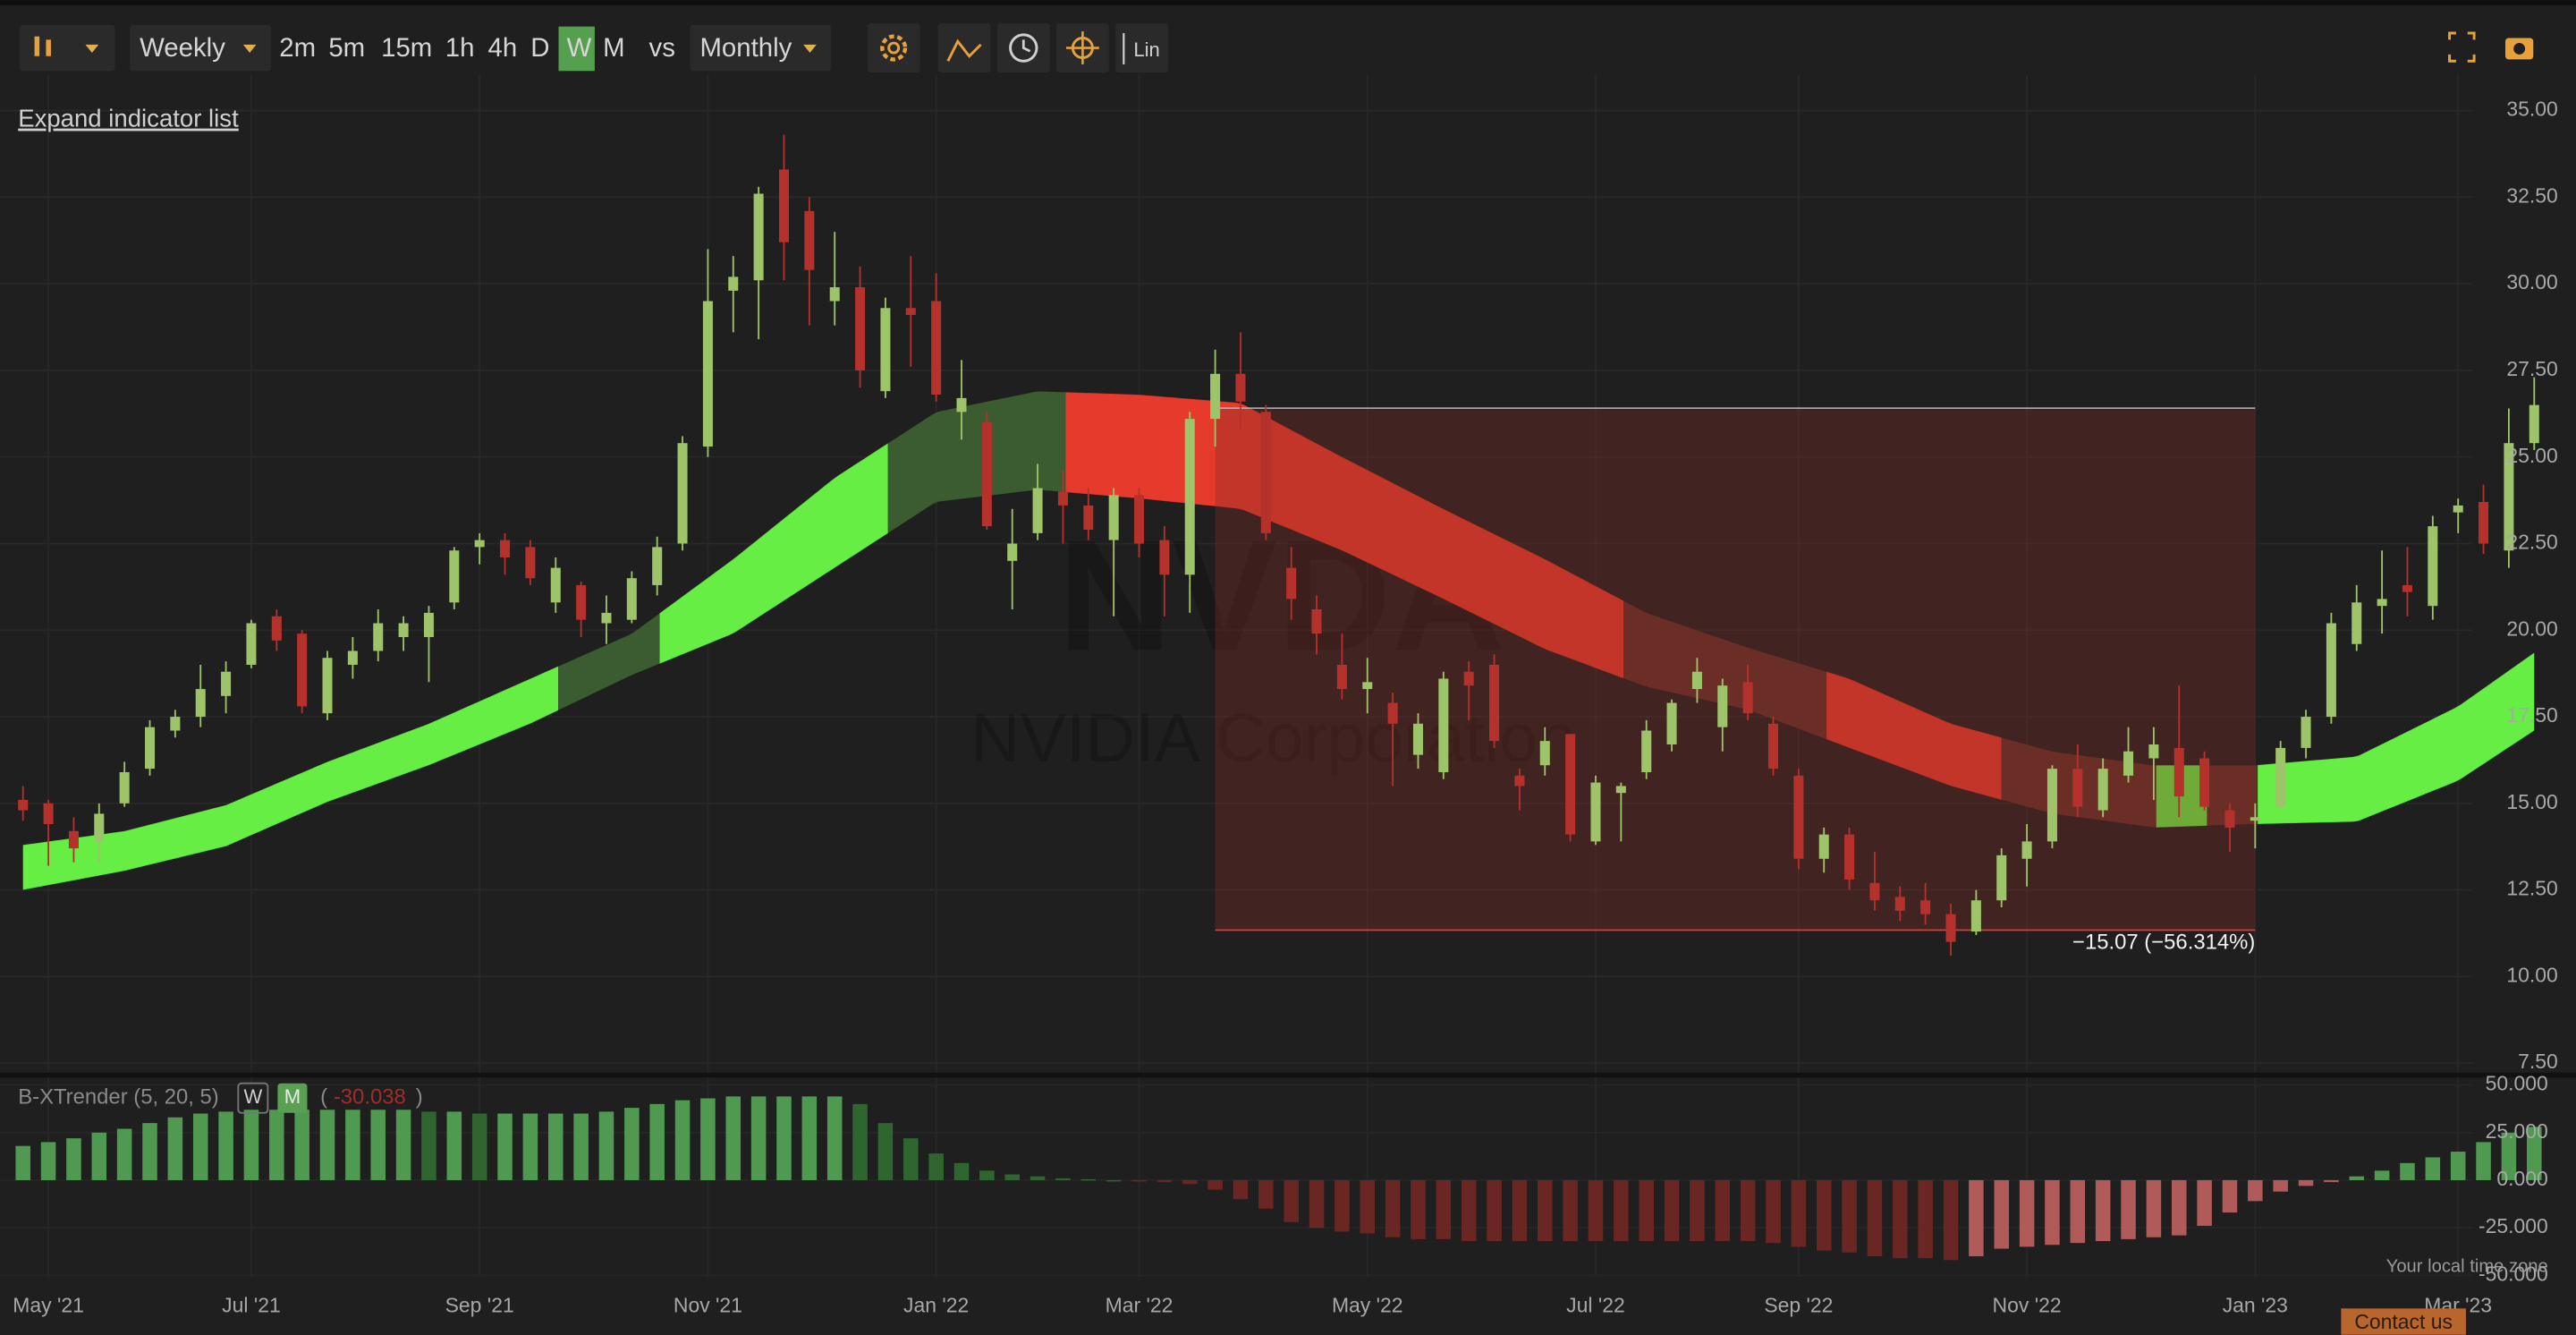  What do you see at coordinates (539, 48) in the screenshot?
I see `timeframe-button: D` at bounding box center [539, 48].